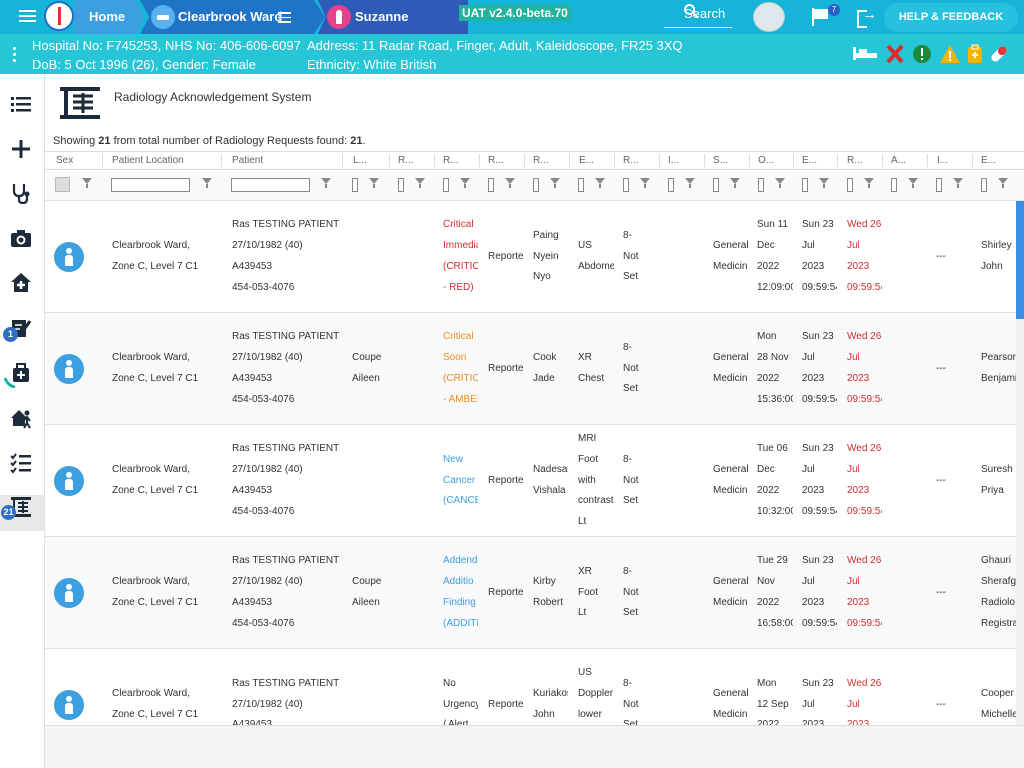  I want to click on sex-filter-select, so click(62, 184).